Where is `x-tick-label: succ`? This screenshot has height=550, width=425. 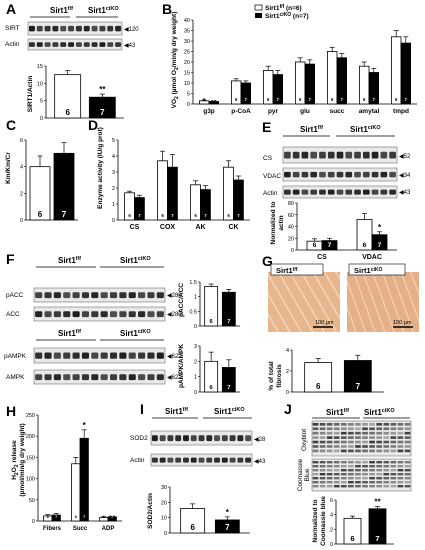
x-tick-label: succ is located at coordinates (337, 111).